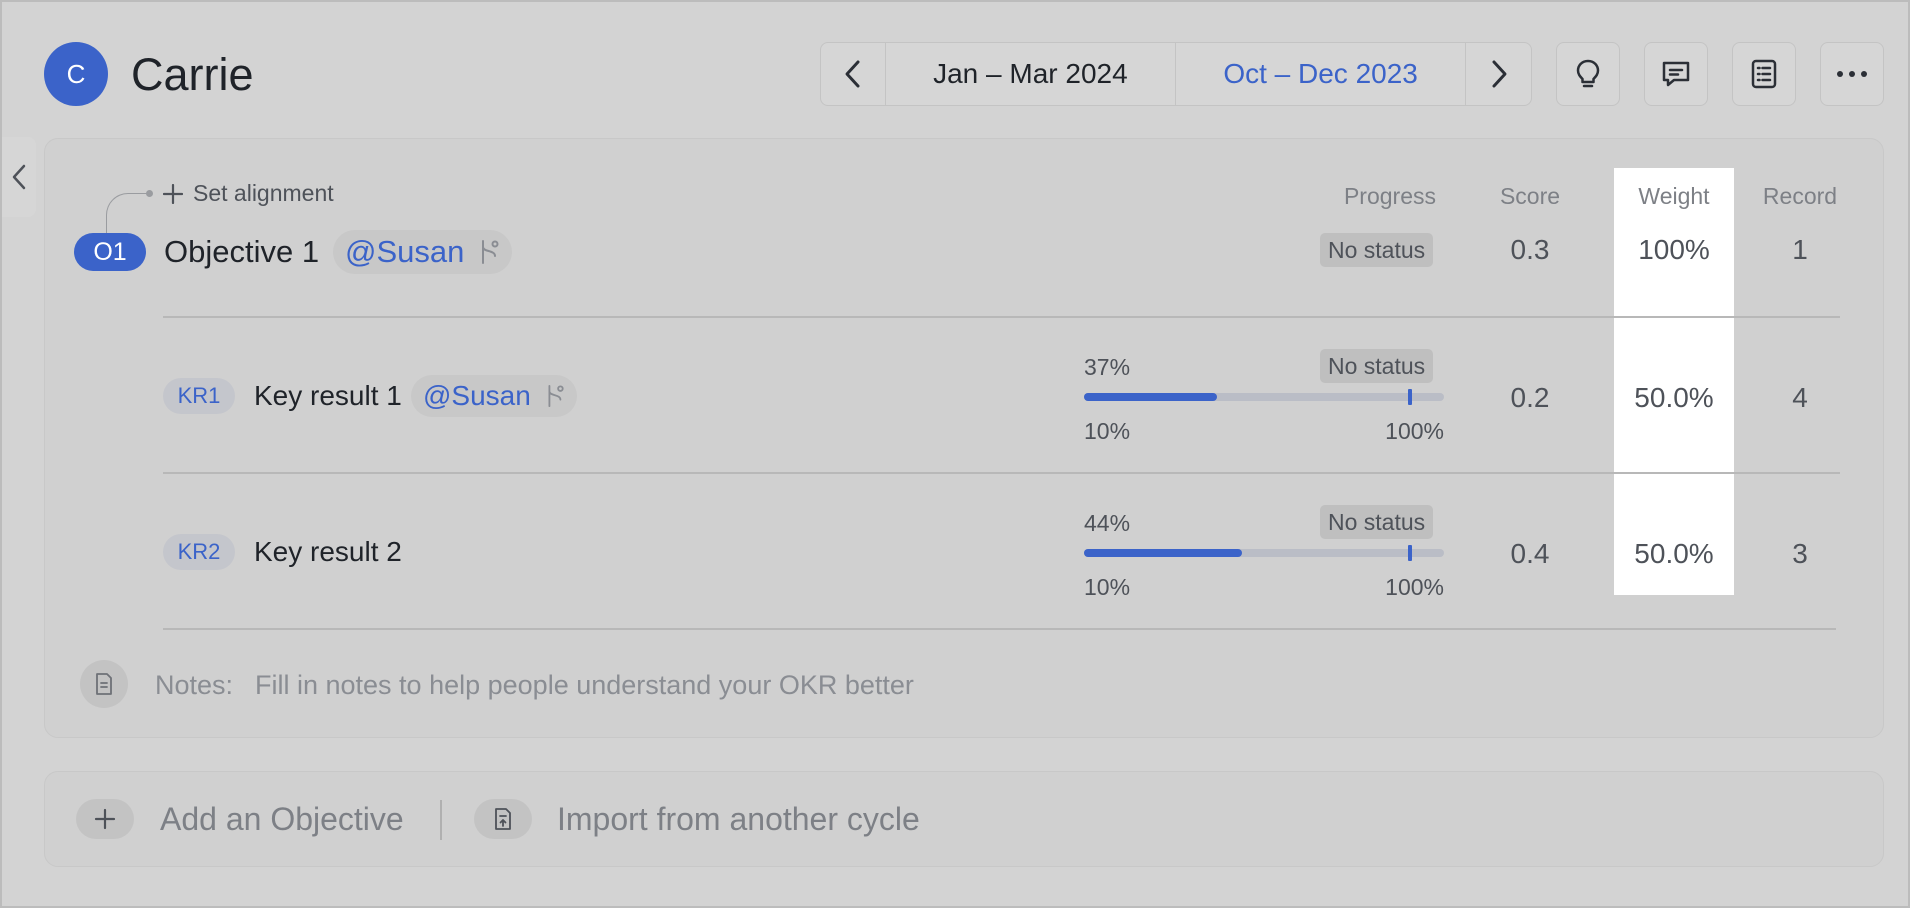 This screenshot has width=1910, height=908. What do you see at coordinates (1377, 366) in the screenshot?
I see `kr1-status-badge: No status` at bounding box center [1377, 366].